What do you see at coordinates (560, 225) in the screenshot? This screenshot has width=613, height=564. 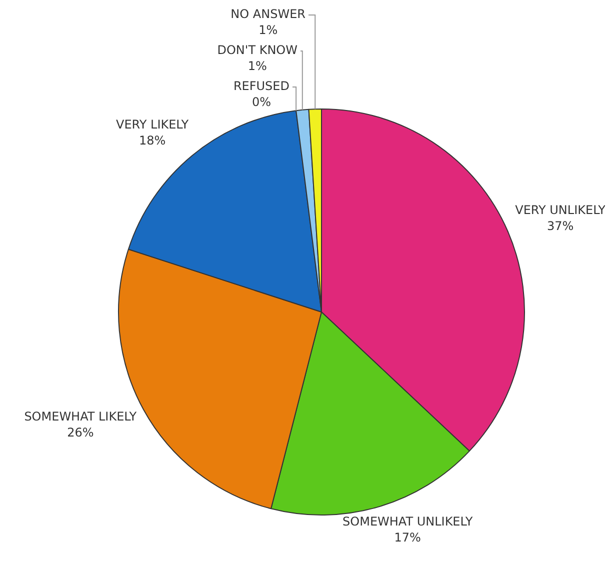 I see `data-label: 37%` at bounding box center [560, 225].